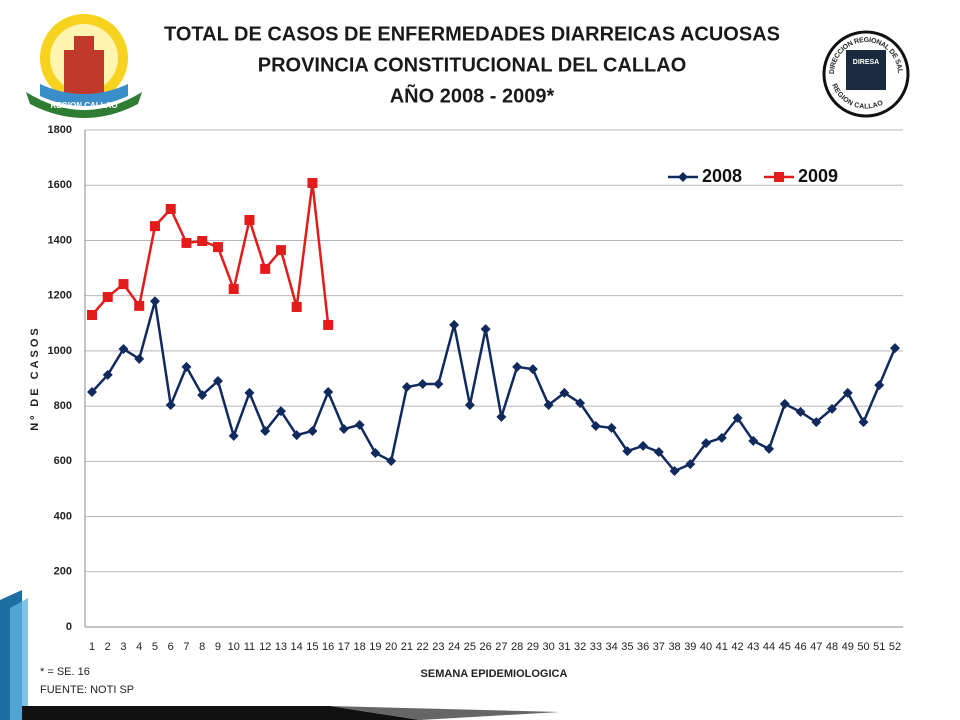  What do you see at coordinates (407, 647) in the screenshot?
I see `x-tick-label: 21` at bounding box center [407, 647].